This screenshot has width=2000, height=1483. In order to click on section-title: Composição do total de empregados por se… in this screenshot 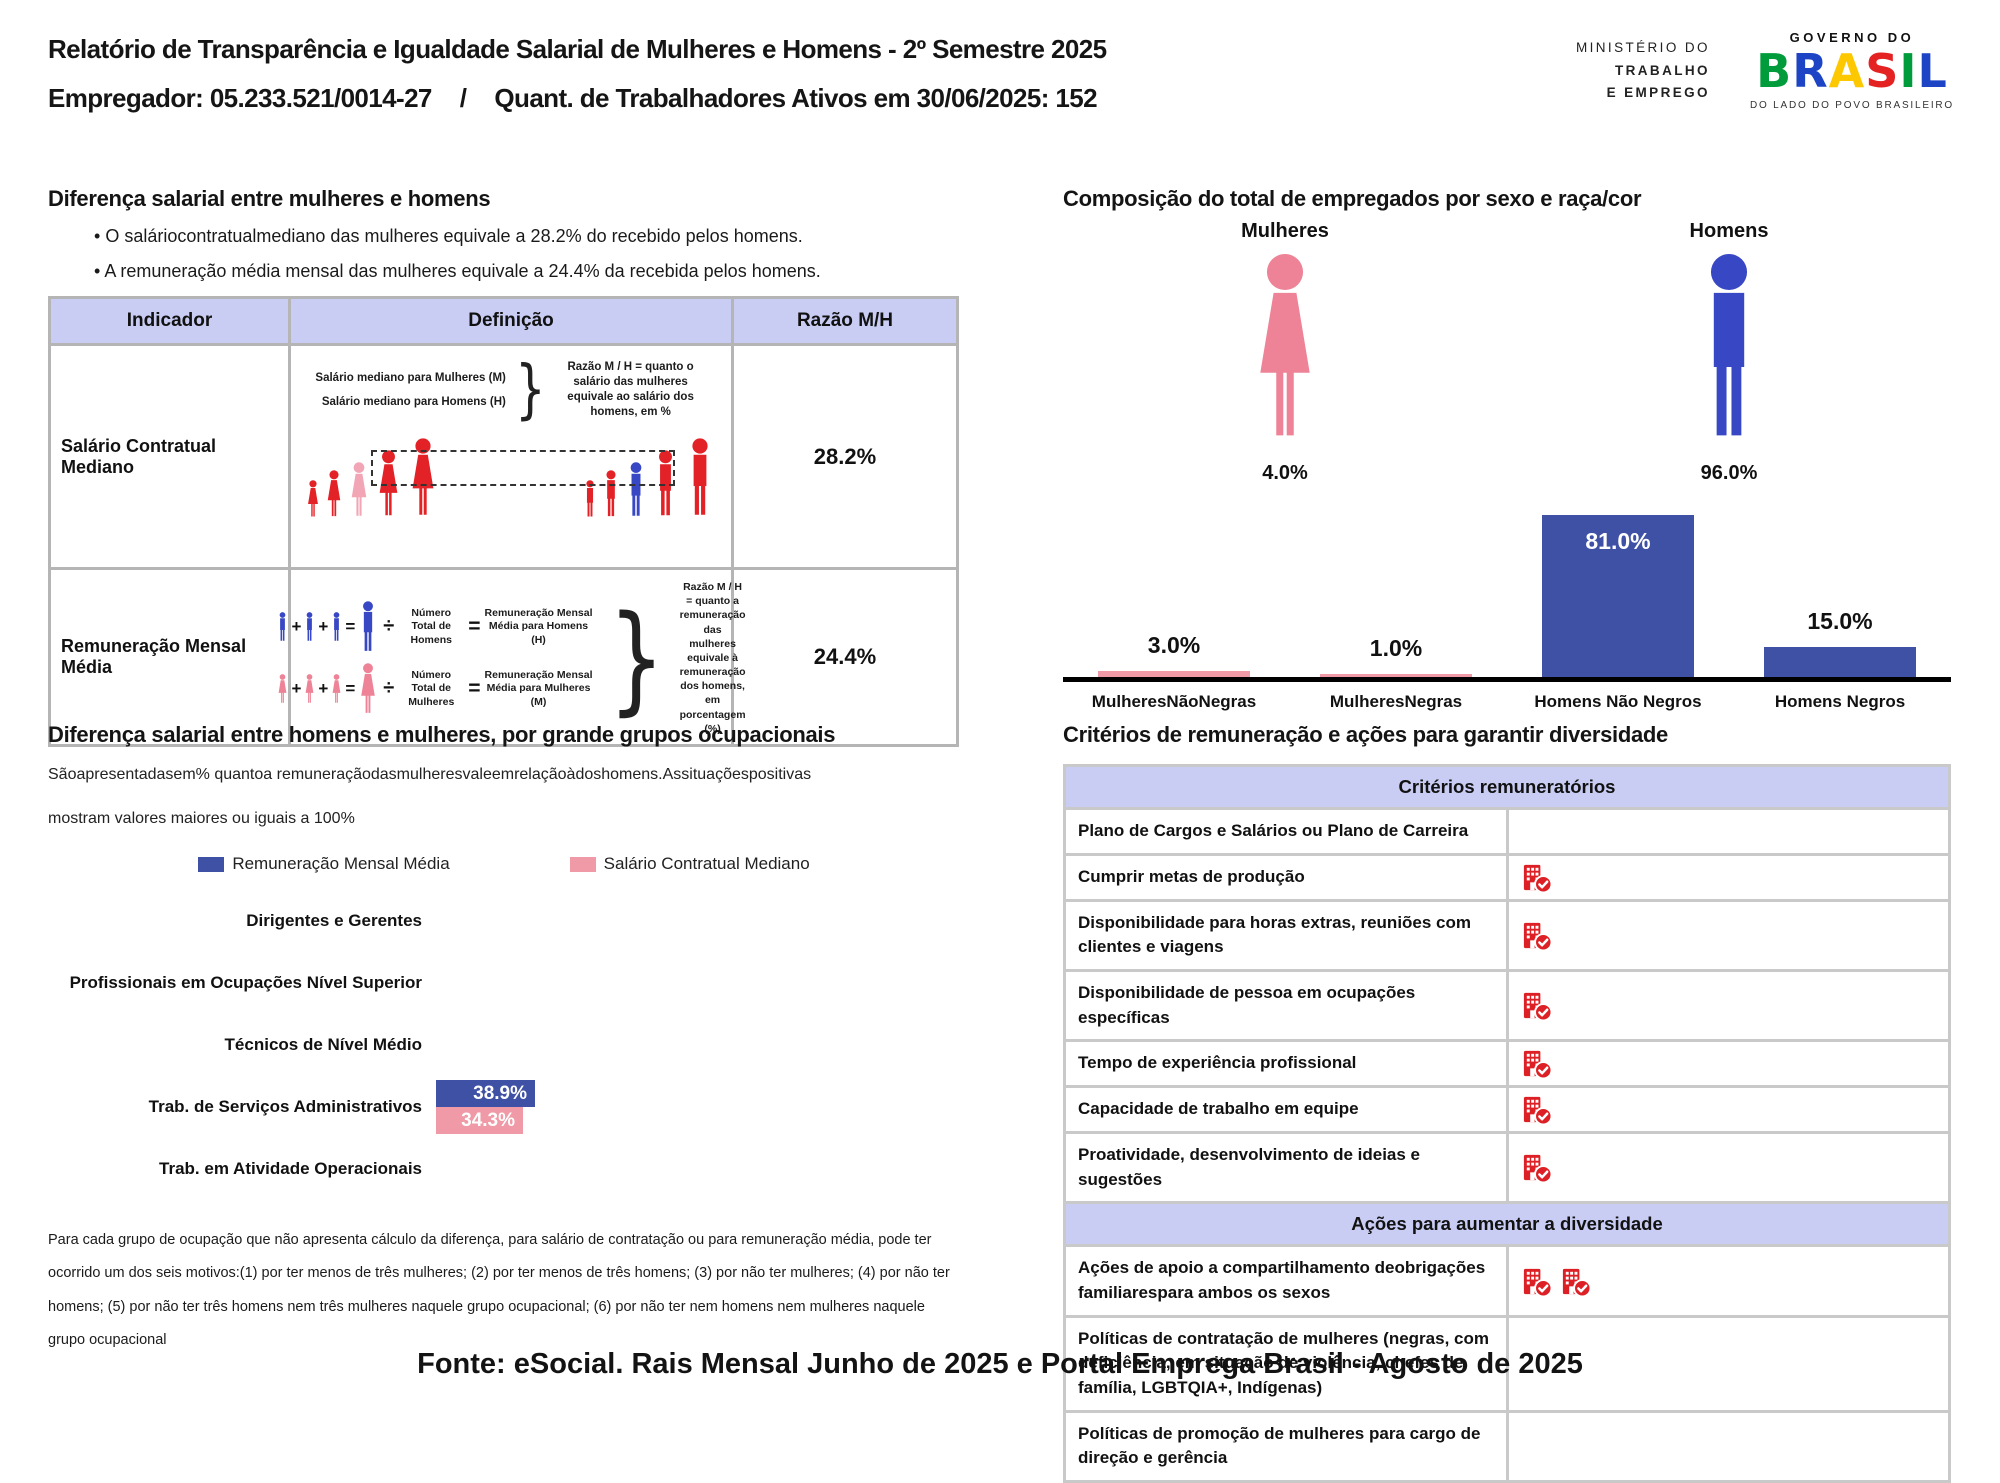, I will do `click(1352, 198)`.